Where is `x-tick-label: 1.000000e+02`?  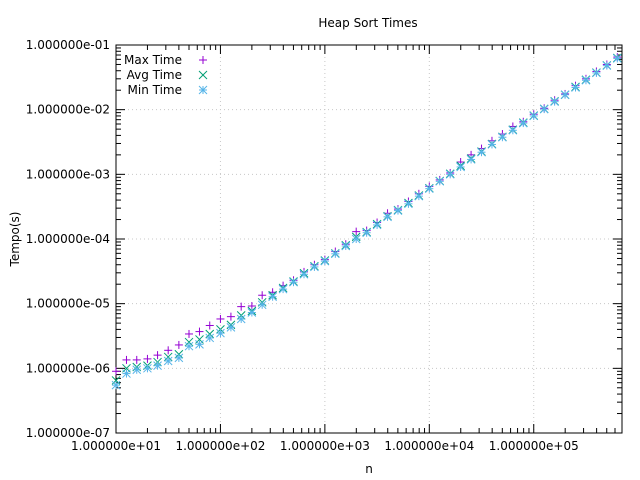 x-tick-label: 1.000000e+02 is located at coordinates (220, 446).